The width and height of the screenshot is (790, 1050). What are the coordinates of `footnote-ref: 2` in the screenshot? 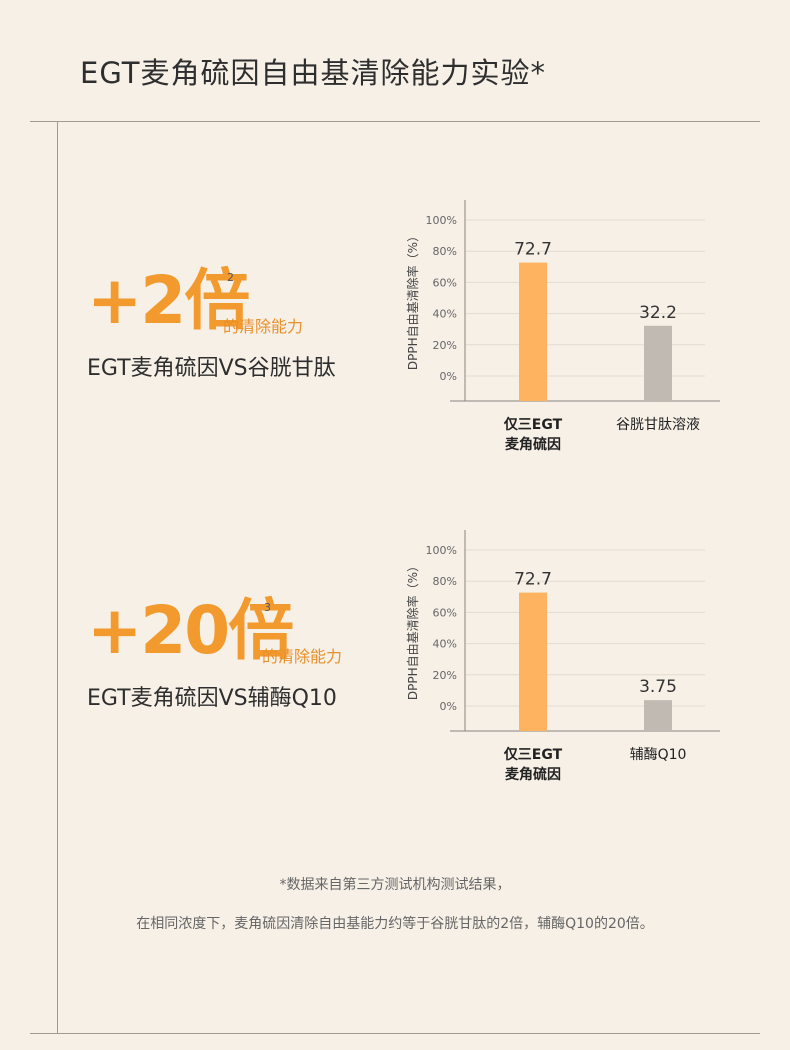 It's located at (230, 277).